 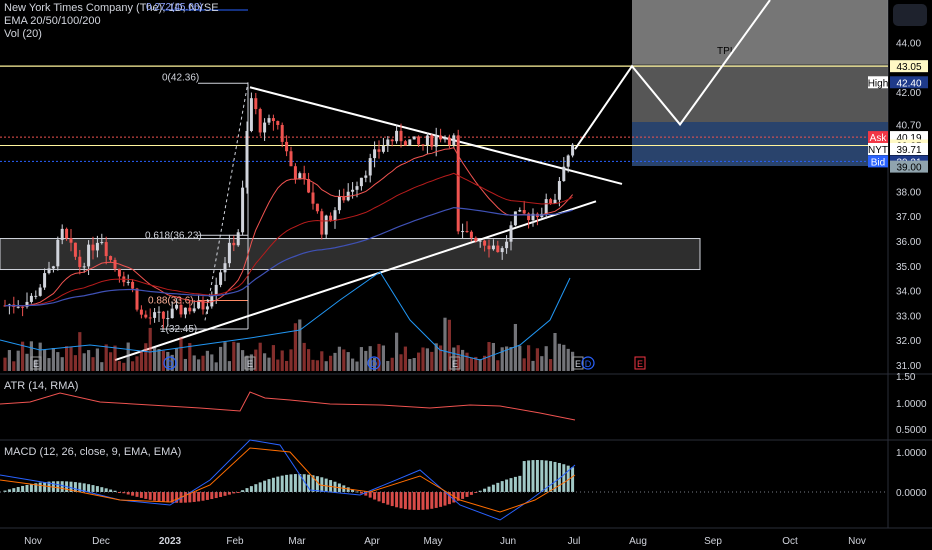 What do you see at coordinates (908, 192) in the screenshot?
I see `price-tick: 38.00` at bounding box center [908, 192].